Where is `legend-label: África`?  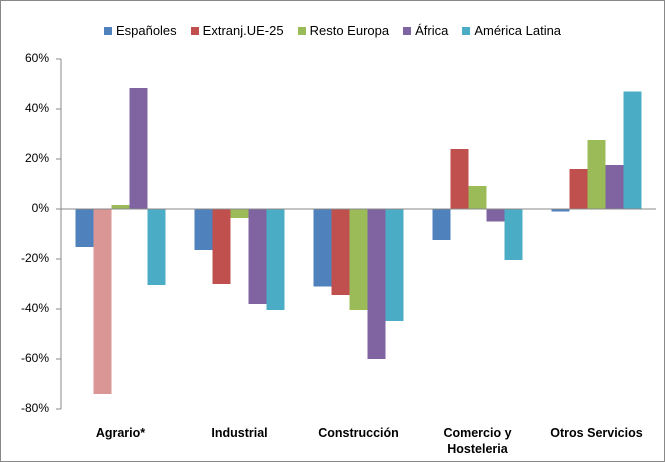 legend-label: África is located at coordinates (432, 30).